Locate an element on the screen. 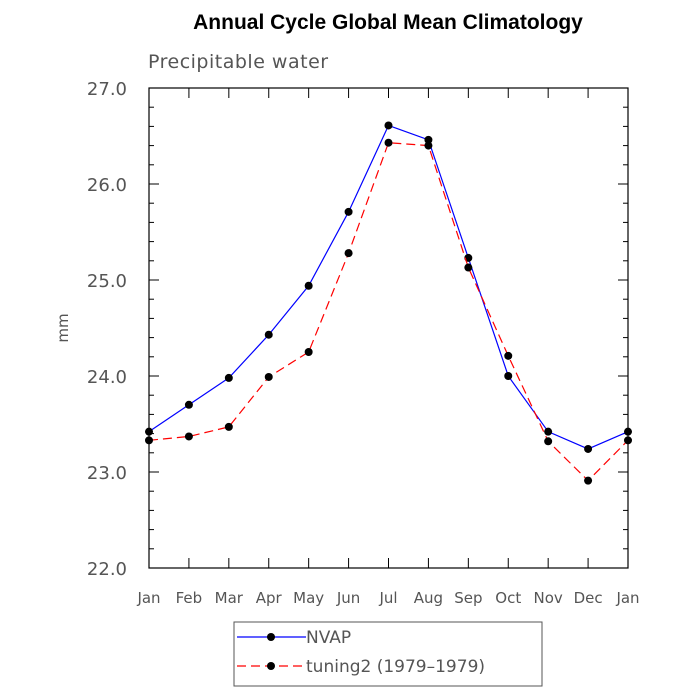 Image resolution: width=700 pixels, height=700 pixels. legend: NVAP tuning2 (1979–1979) is located at coordinates (388, 654).